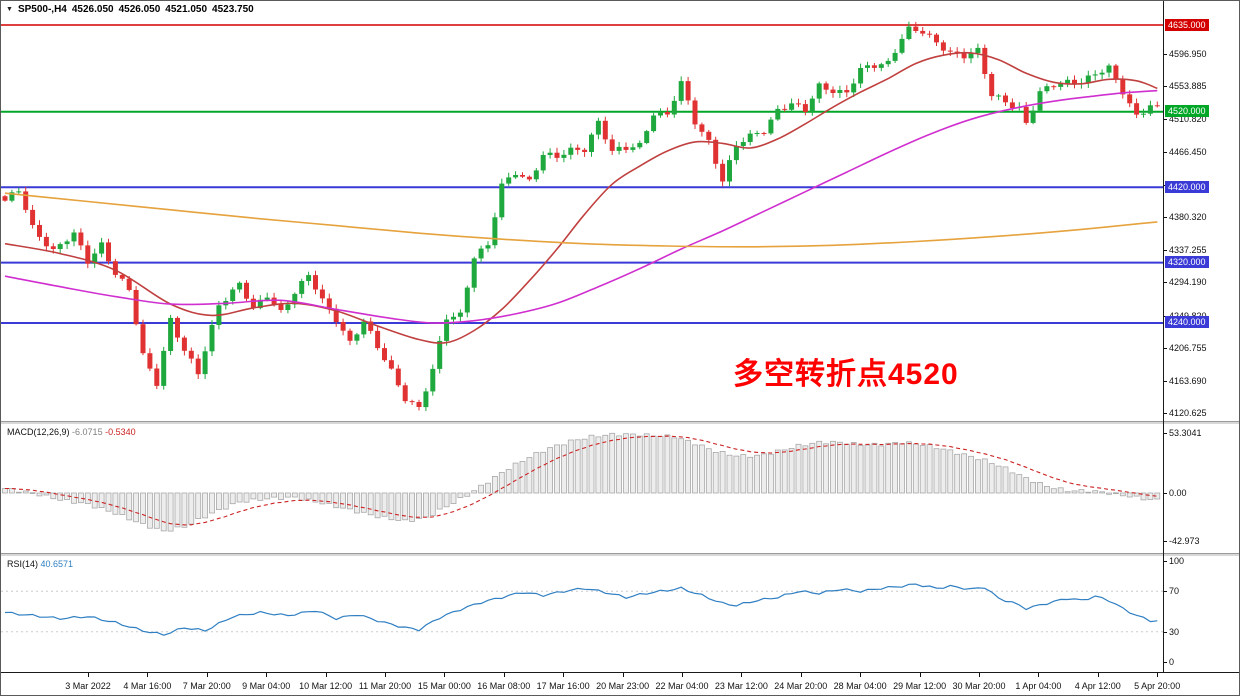  What do you see at coordinates (1187, 111) in the screenshot?
I see `price-level-badge: 4520.000` at bounding box center [1187, 111].